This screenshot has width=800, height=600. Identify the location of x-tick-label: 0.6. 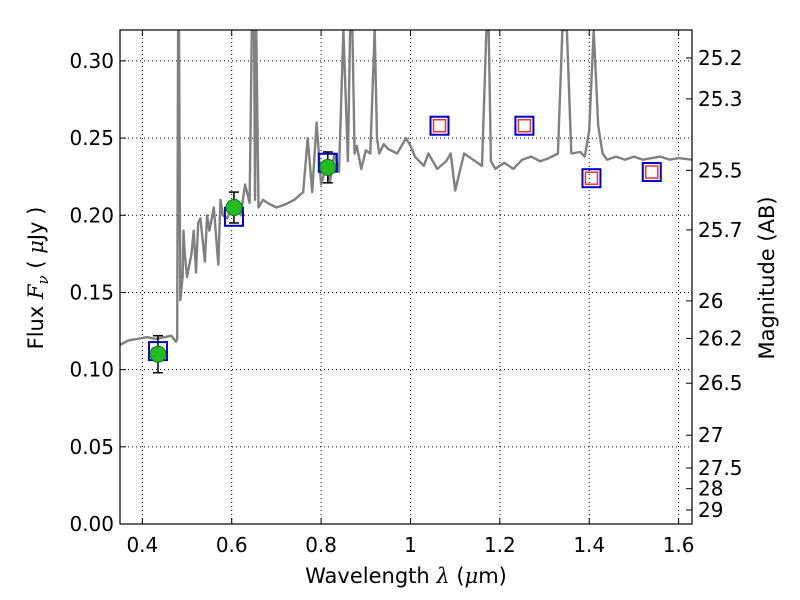
(232, 545).